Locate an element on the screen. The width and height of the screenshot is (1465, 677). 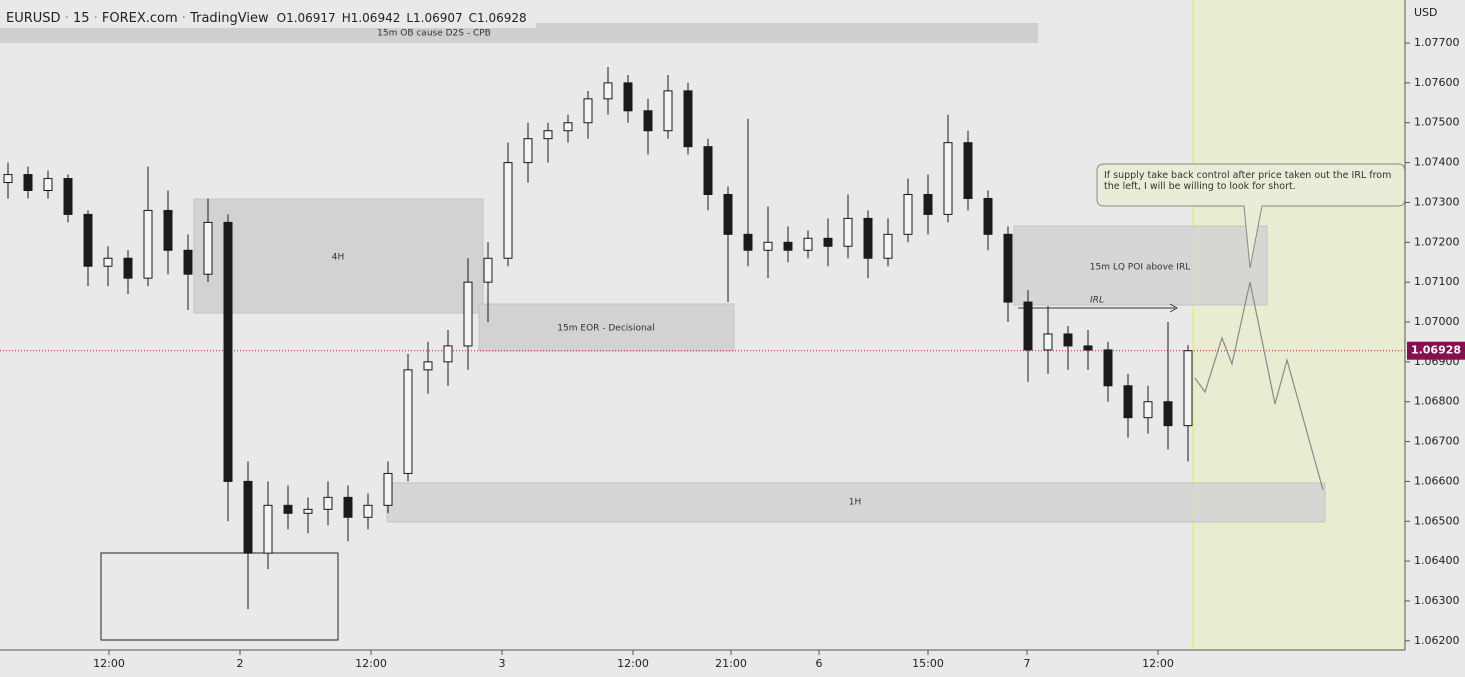
irl-arrowhead is located at coordinates (1174, 308).